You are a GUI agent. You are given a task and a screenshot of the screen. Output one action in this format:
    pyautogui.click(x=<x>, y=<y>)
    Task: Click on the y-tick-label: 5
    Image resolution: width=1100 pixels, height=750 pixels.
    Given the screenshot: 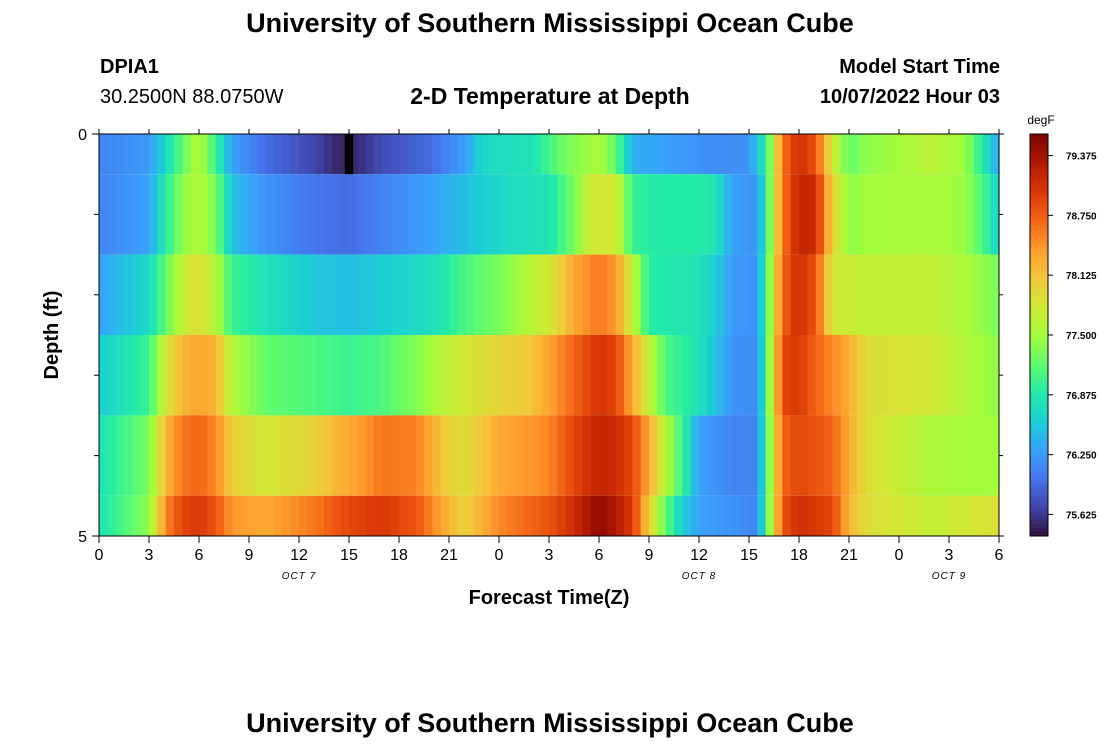 What is the action you would take?
    pyautogui.click(x=82, y=537)
    